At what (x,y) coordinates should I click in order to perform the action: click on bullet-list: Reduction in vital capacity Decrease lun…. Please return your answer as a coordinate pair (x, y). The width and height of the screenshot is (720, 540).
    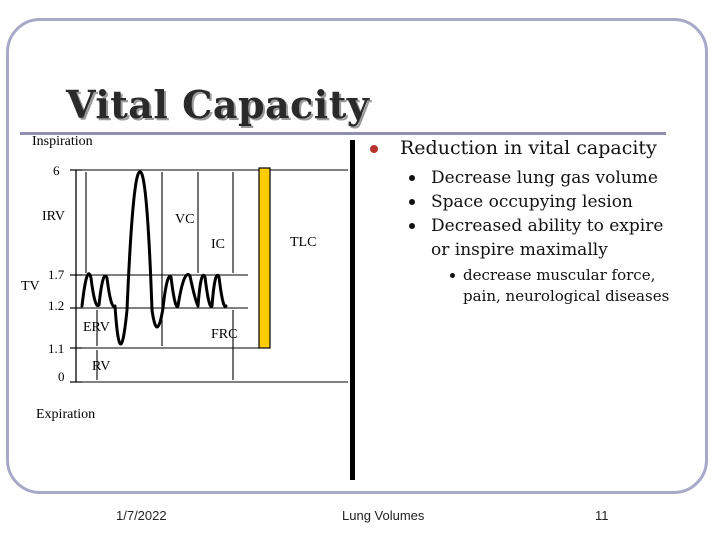
    Looking at the image, I should click on (523, 220).